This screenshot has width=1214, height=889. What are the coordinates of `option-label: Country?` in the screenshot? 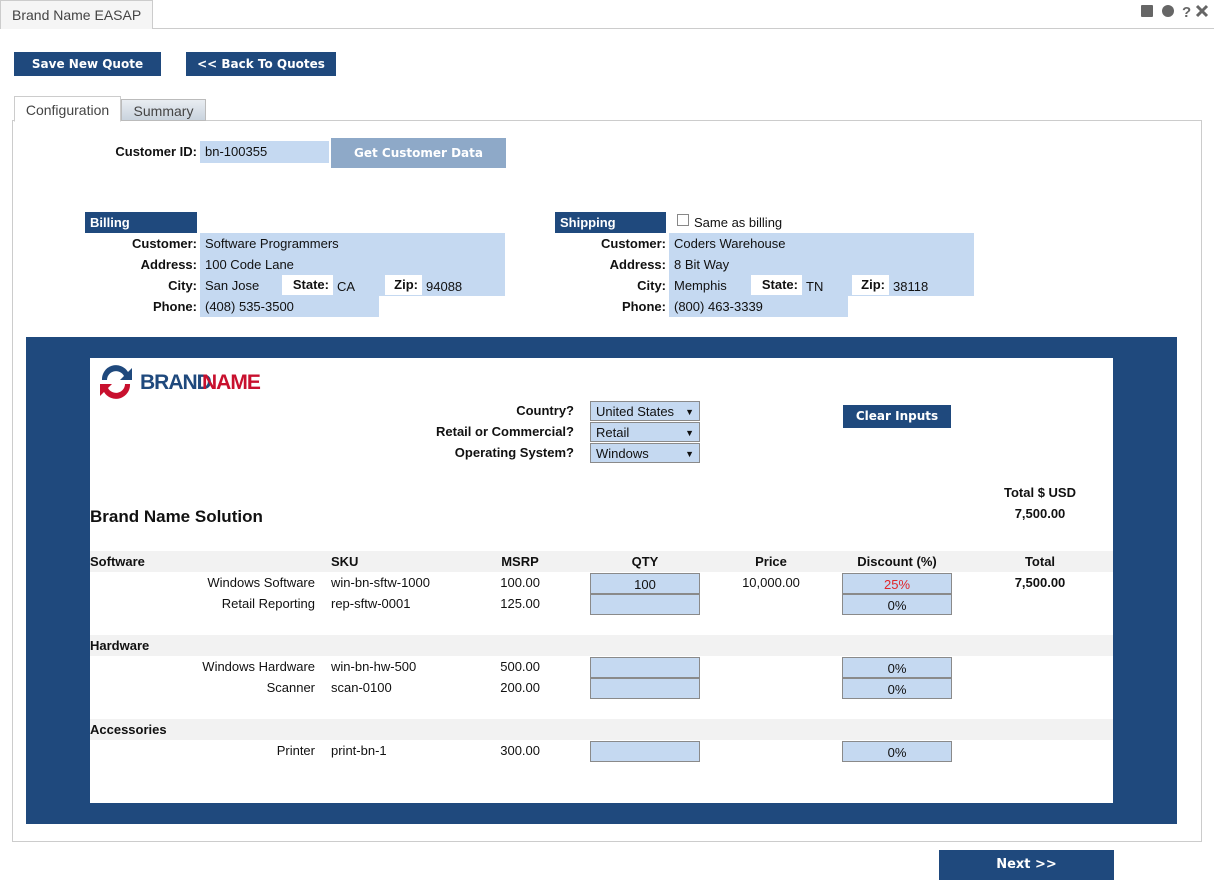 It's located at (545, 410).